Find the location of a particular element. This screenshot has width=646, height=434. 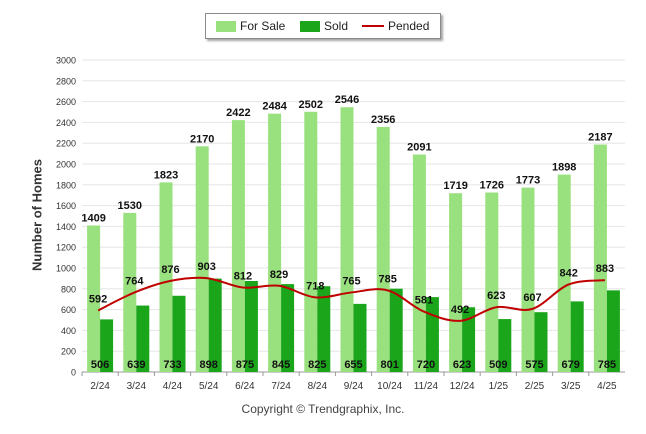

data-label-for-sale: 2422 is located at coordinates (238, 113).